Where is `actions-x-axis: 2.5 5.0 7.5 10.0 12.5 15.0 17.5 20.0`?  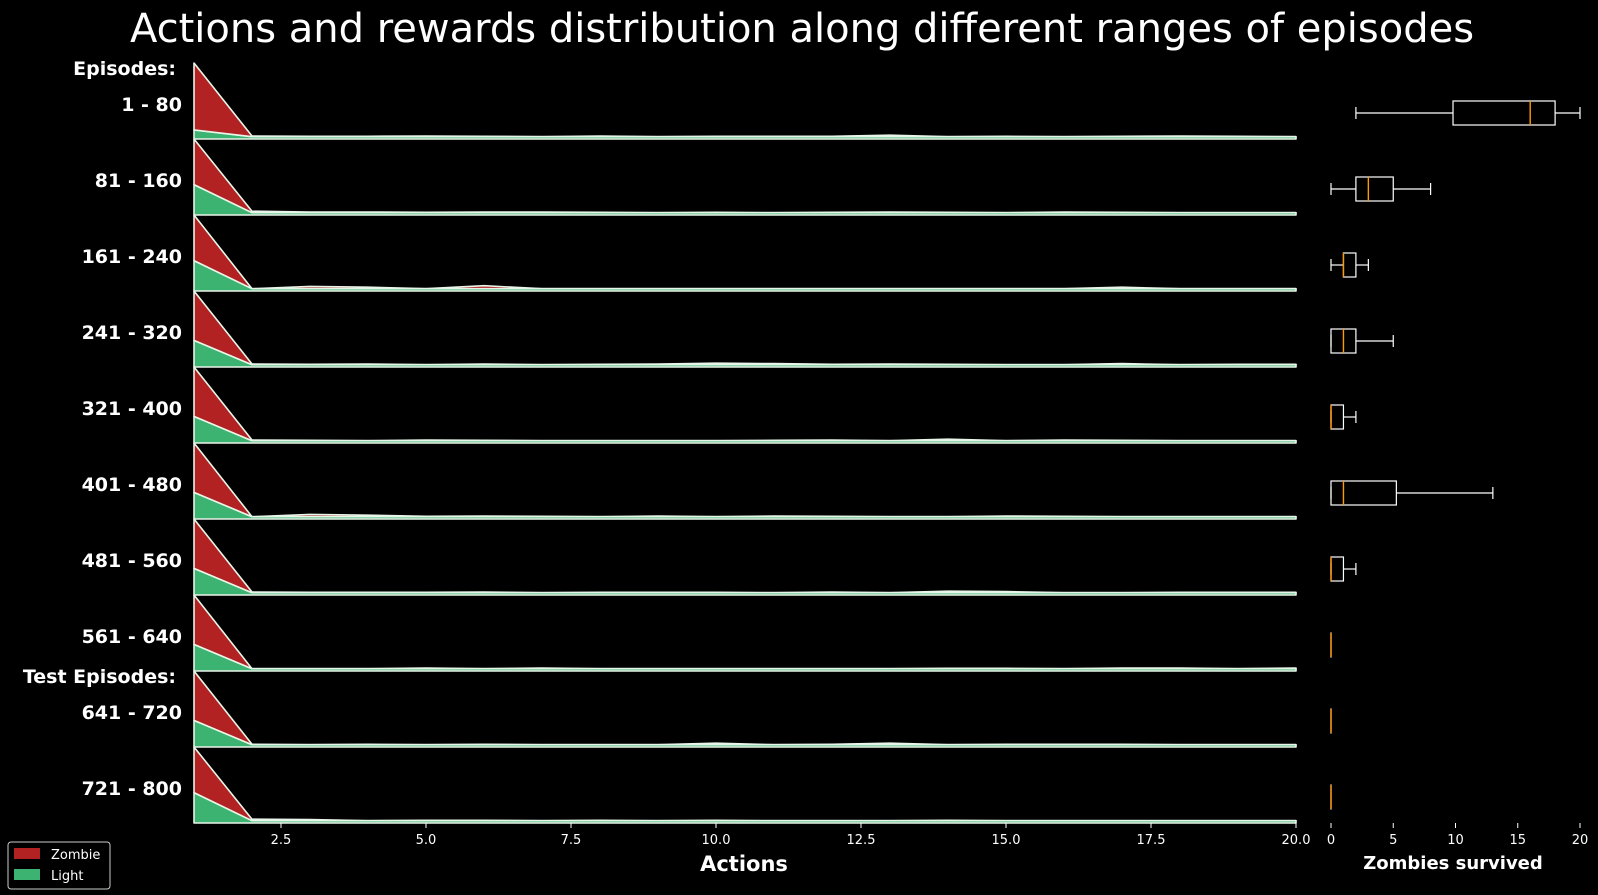 actions-x-axis: 2.5 5.0 7.5 10.0 12.5 15.0 17.5 20.0 is located at coordinates (791, 835).